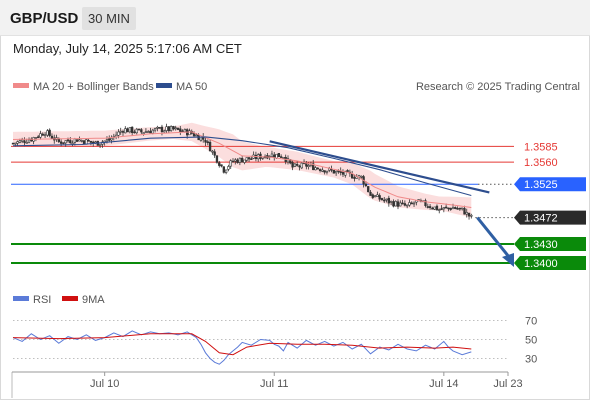 Image resolution: width=590 pixels, height=400 pixels. I want to click on rsi-tick-label: 30, so click(531, 360).